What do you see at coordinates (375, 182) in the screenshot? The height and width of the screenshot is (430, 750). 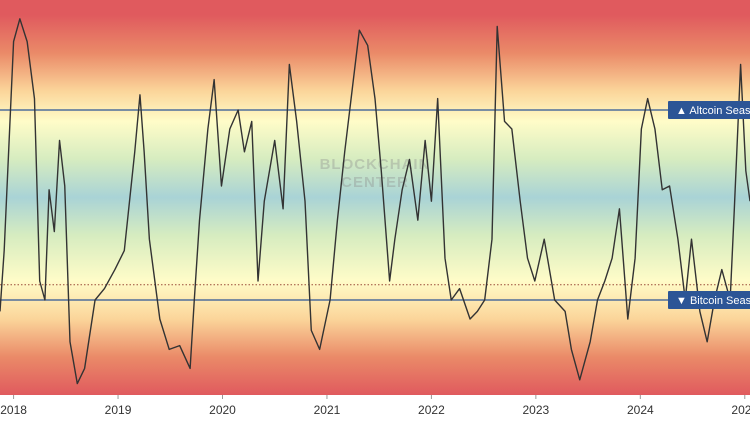 I see `watermark: CENTER` at bounding box center [375, 182].